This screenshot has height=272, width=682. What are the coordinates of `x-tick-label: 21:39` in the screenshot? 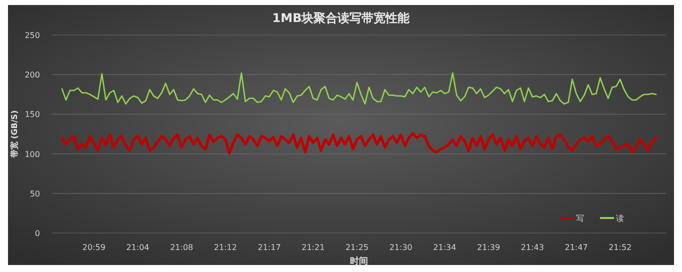 It's located at (488, 247).